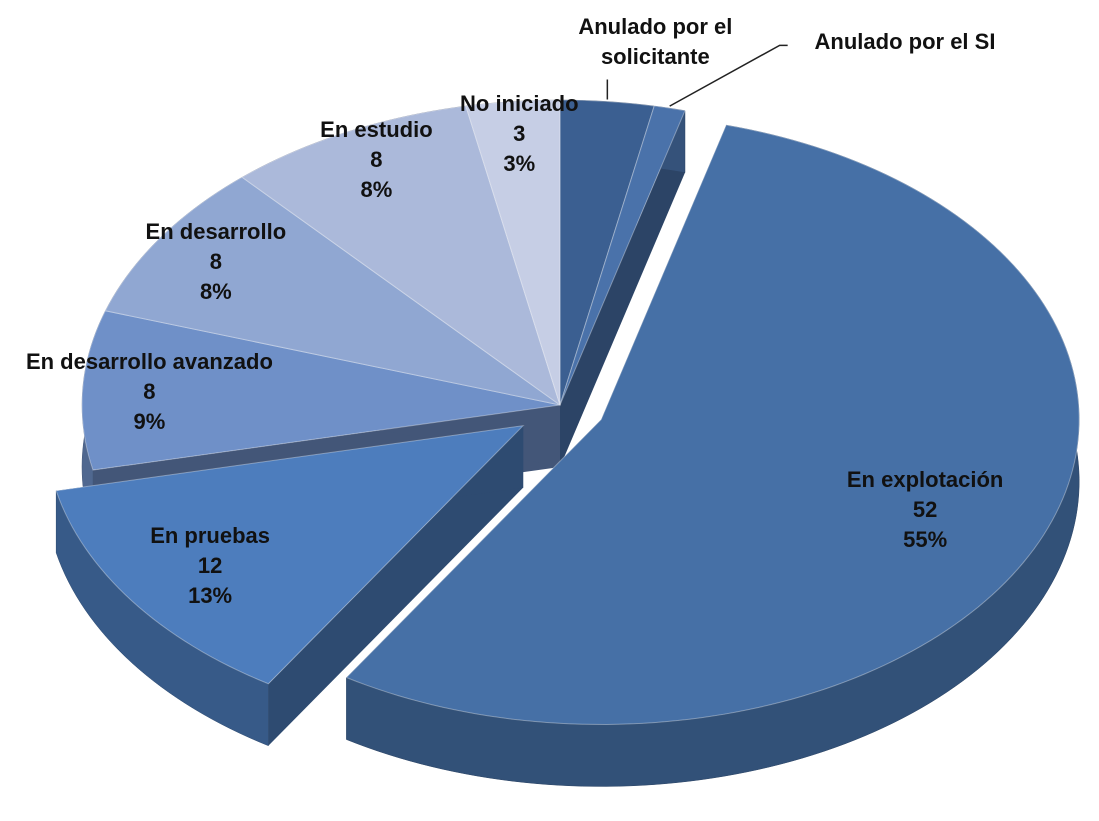 This screenshot has width=1099, height=821. I want to click on data-label: Anulado por el SI, so click(905, 42).